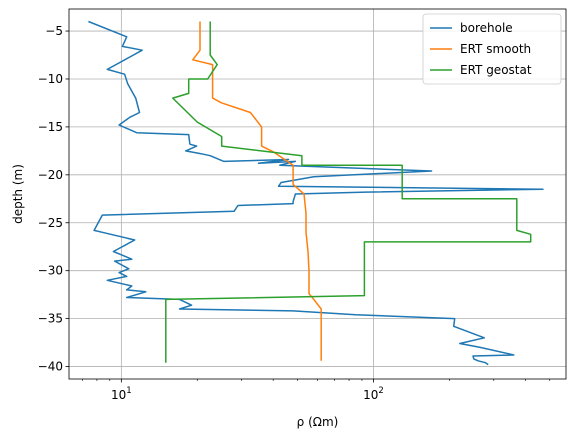  What do you see at coordinates (50, 223) in the screenshot?
I see `y-tick-label: −25` at bounding box center [50, 223].